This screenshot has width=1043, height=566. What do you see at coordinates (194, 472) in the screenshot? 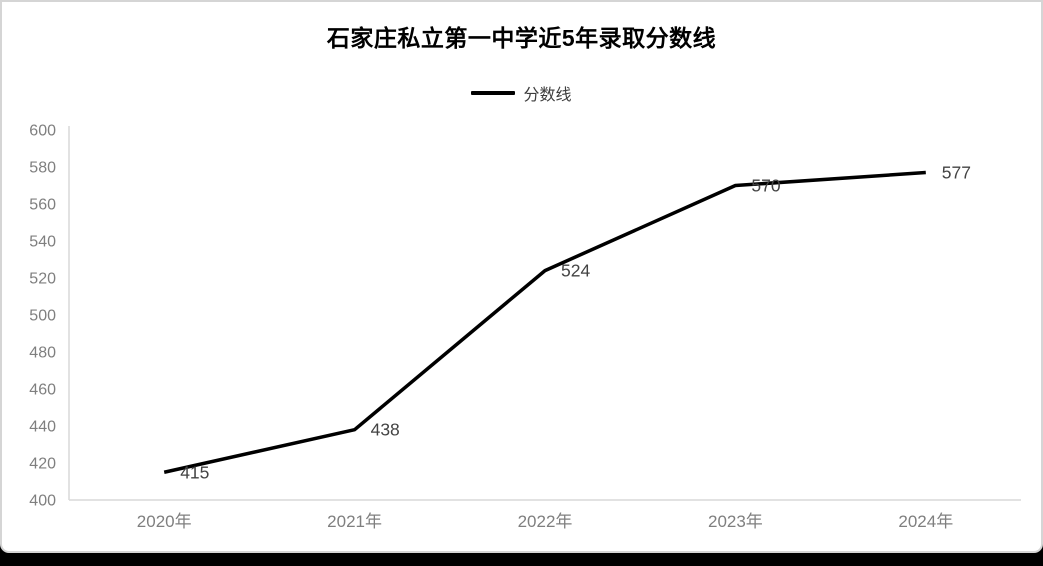
I see `data-label: 415` at bounding box center [194, 472].